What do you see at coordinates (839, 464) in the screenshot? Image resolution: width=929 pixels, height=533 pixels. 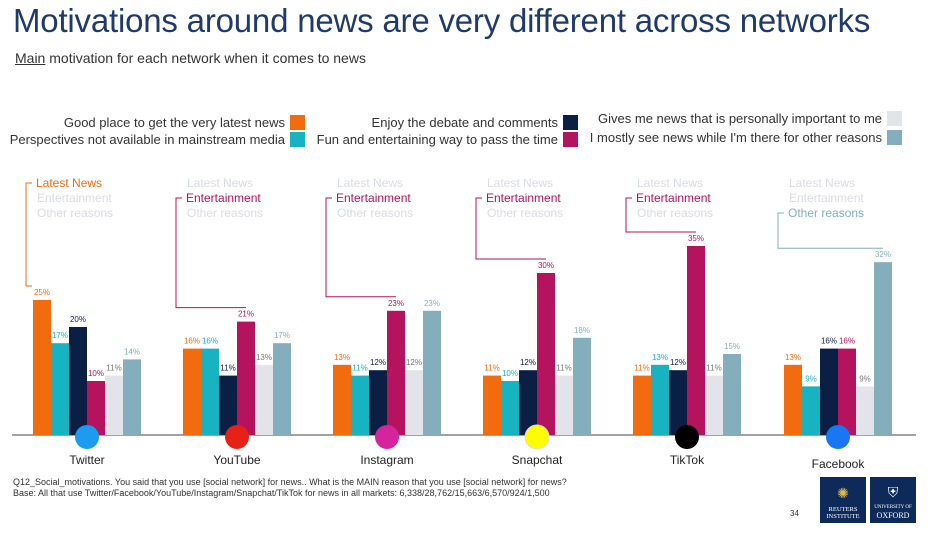 I see `category-label: Facebook` at bounding box center [839, 464].